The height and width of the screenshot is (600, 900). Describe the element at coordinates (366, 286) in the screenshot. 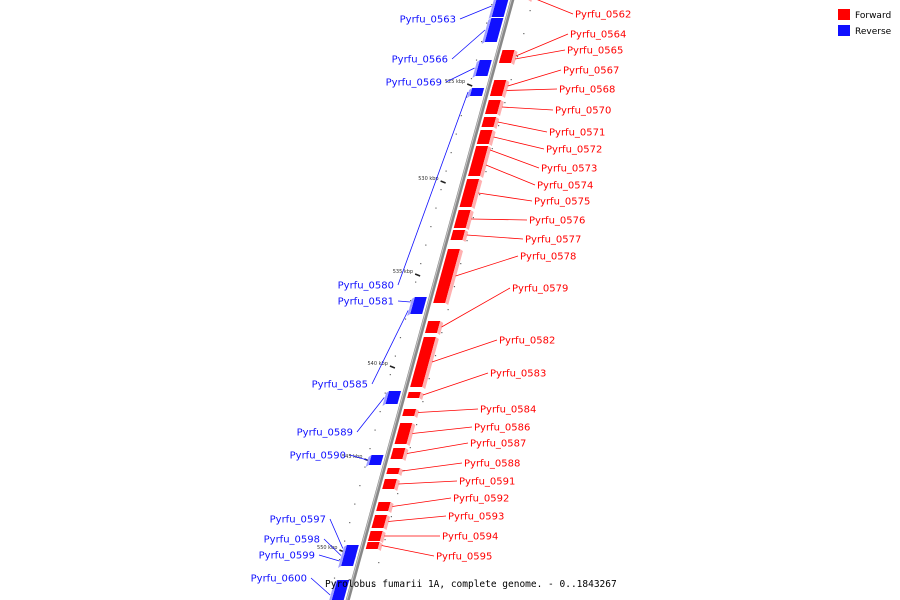

I see `reverse-gene-label: Pyrfu_0580` at that location.